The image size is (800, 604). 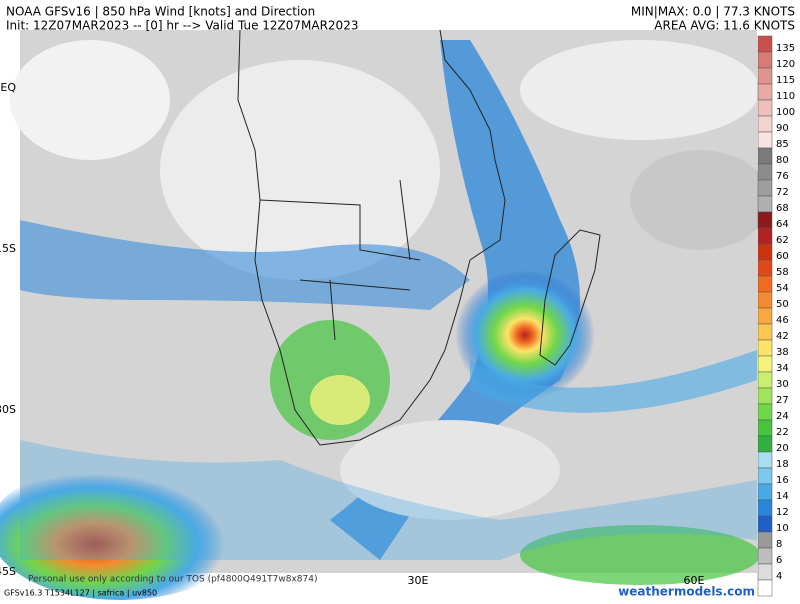 What do you see at coordinates (782, 480) in the screenshot?
I see `colorbar-label: 16` at bounding box center [782, 480].